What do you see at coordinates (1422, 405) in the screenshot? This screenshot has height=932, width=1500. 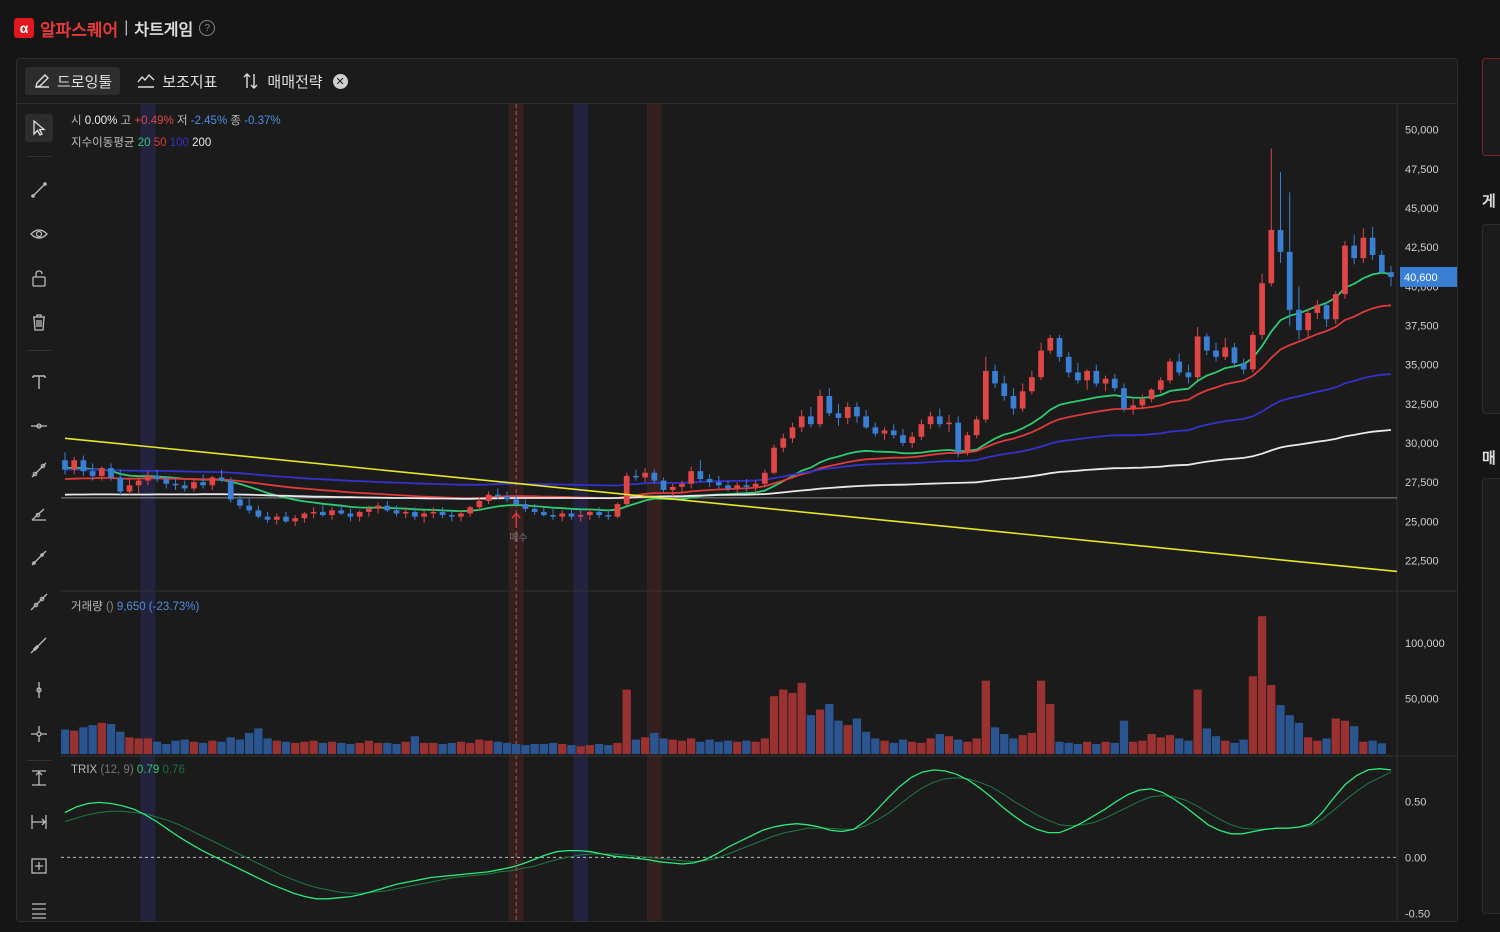 I see `price-axis-tick: 32,500` at bounding box center [1422, 405].